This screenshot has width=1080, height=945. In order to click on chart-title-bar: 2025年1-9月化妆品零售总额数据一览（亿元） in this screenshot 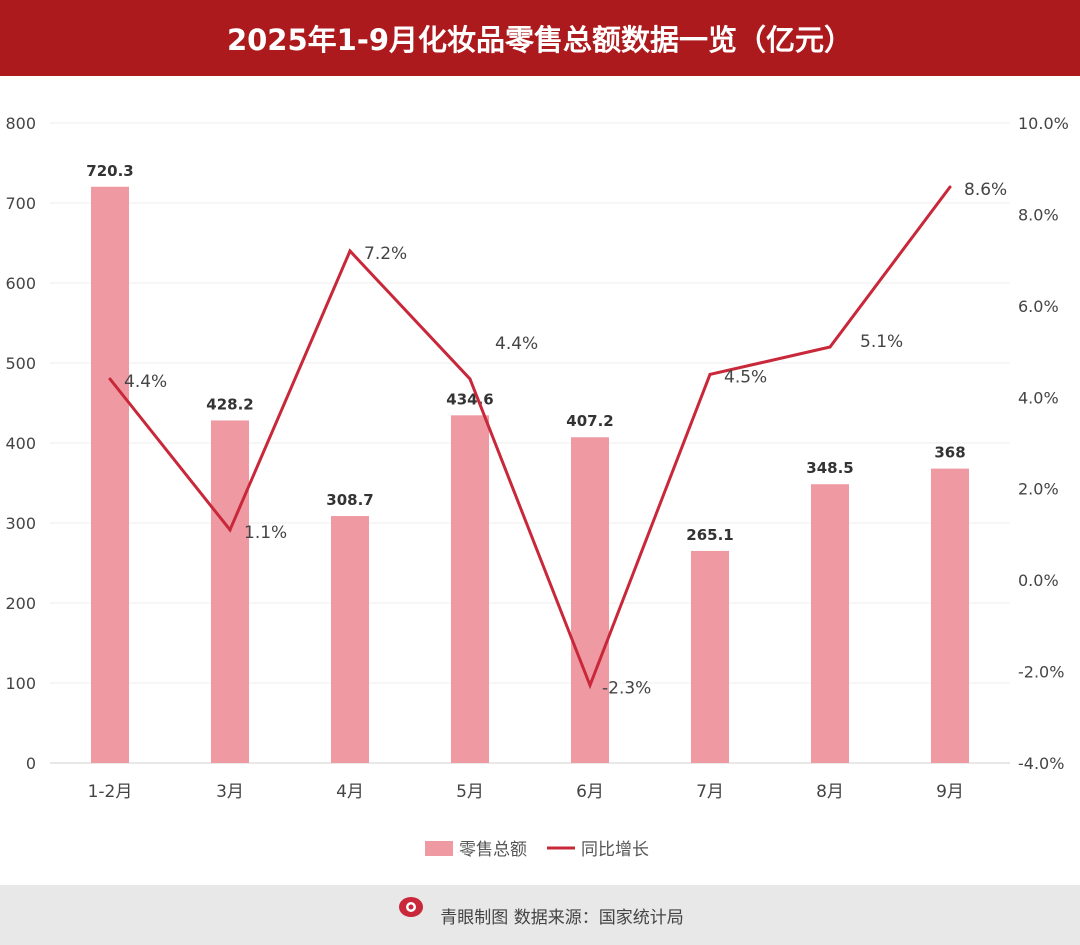, I will do `click(540, 38)`.